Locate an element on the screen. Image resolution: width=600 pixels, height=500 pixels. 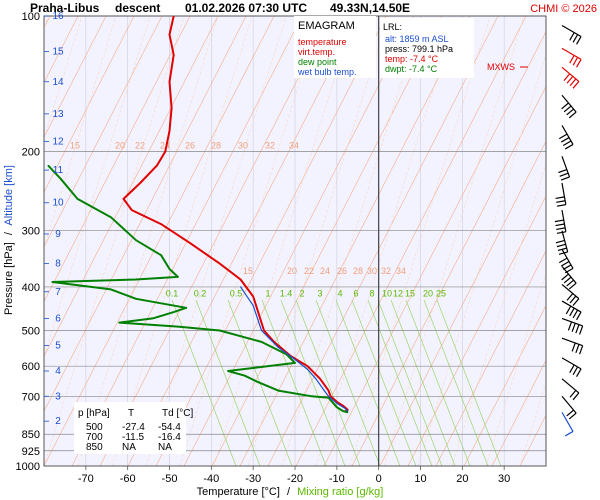
table-cell: 500 is located at coordinates (94, 427).